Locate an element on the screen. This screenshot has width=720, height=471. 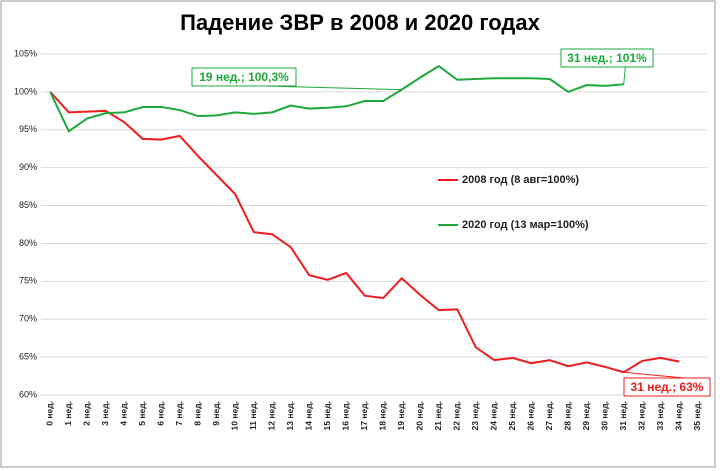
x-tick-label: 26 нед. is located at coordinates (531, 415).